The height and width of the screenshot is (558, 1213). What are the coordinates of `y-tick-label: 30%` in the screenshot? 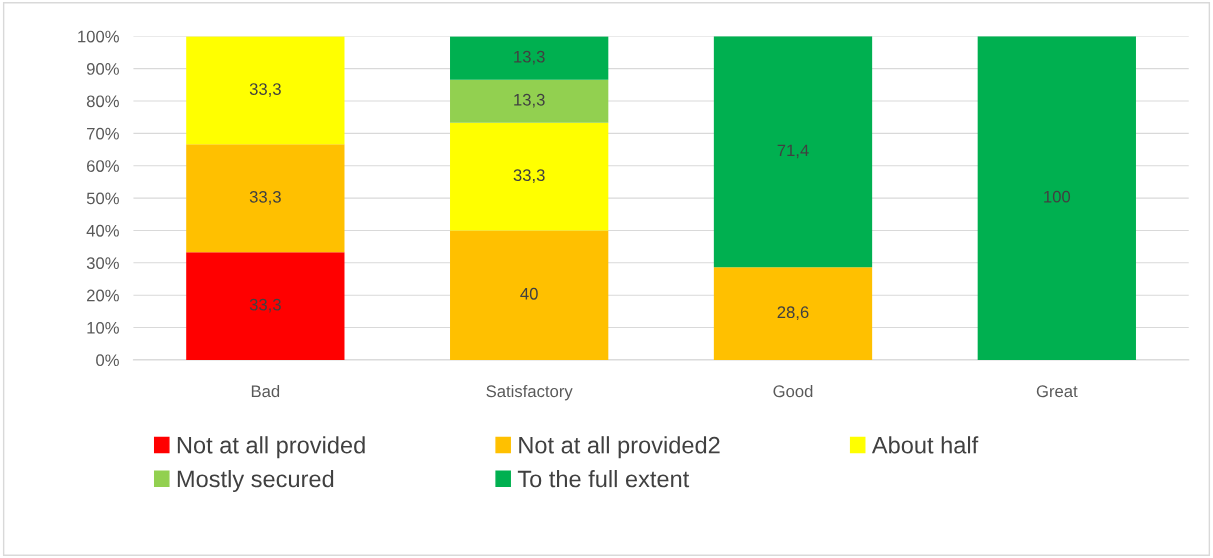 It's located at (102, 263).